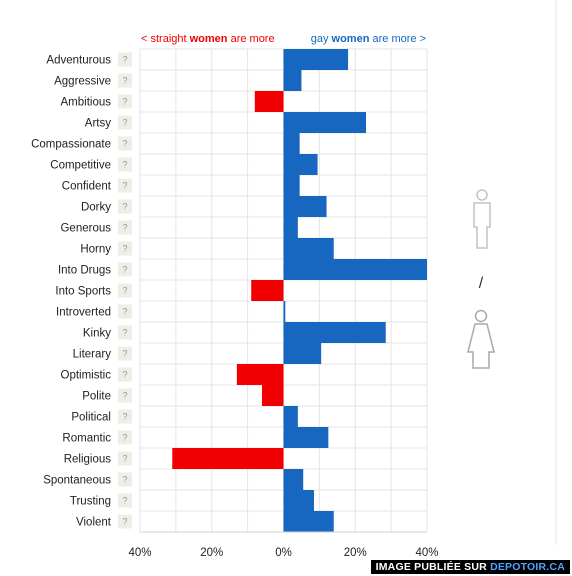  What do you see at coordinates (78, 61) in the screenshot?
I see `trait-label: Adventurous` at bounding box center [78, 61].